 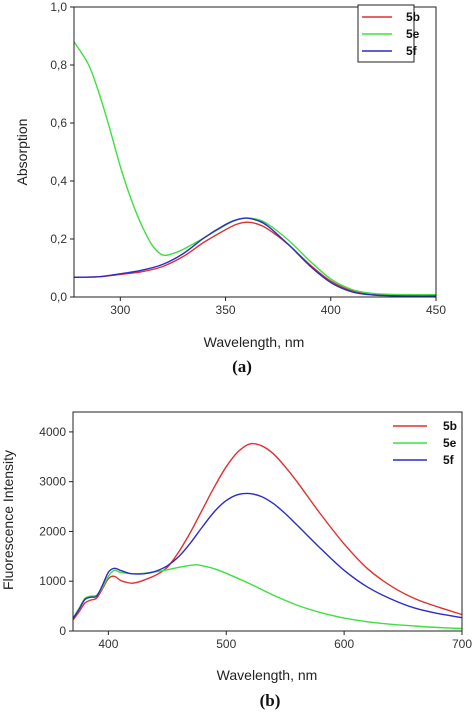 I want to click on fluorescence-legend-label-5f: 5f, so click(x=449, y=460).